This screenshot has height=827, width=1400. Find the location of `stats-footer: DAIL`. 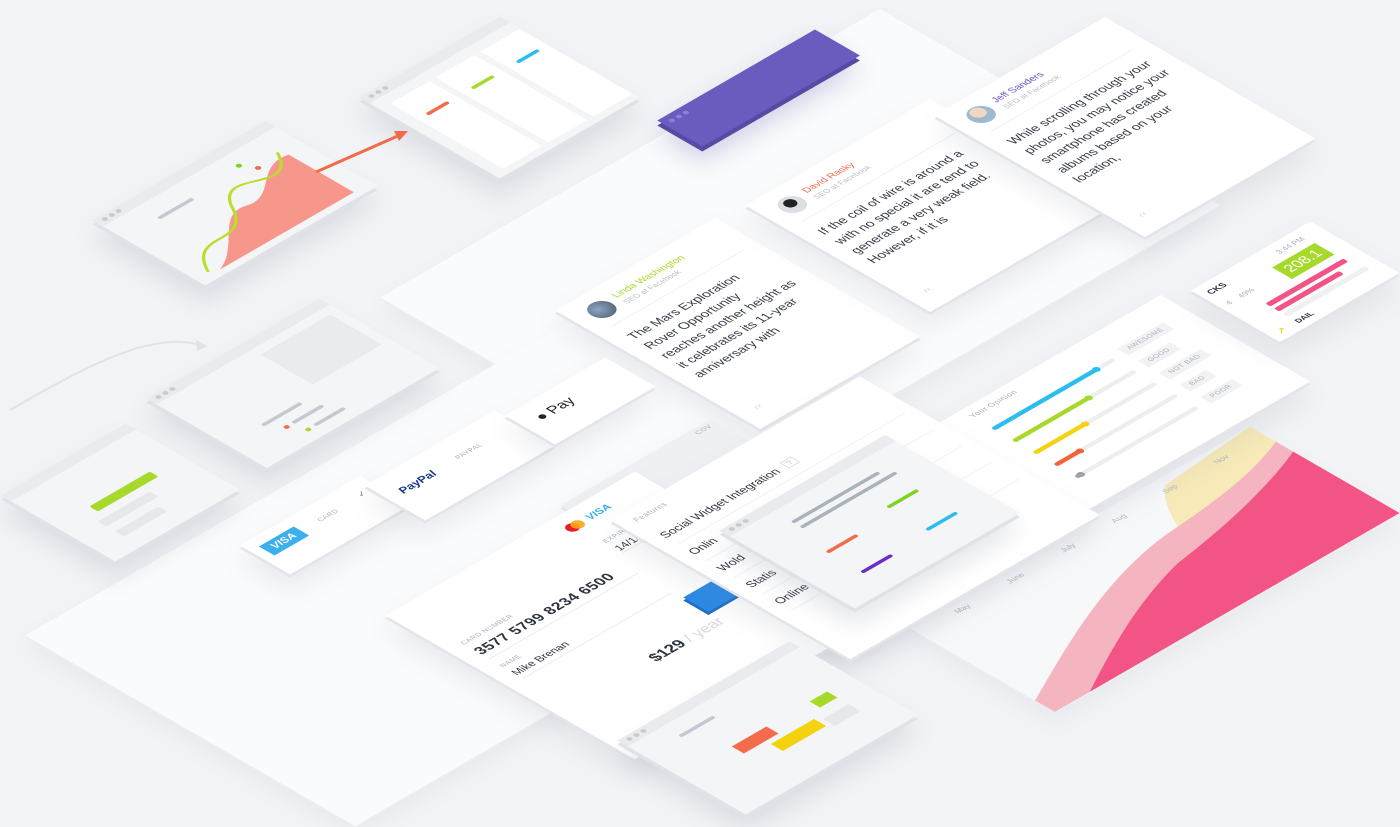

stats-footer: DAIL is located at coordinates (1304, 316).